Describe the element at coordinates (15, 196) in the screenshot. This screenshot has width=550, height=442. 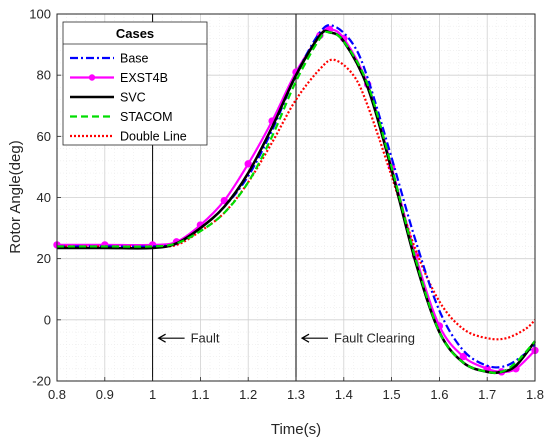
I see `y-axis-label: Rotor Angle(deg)` at that location.